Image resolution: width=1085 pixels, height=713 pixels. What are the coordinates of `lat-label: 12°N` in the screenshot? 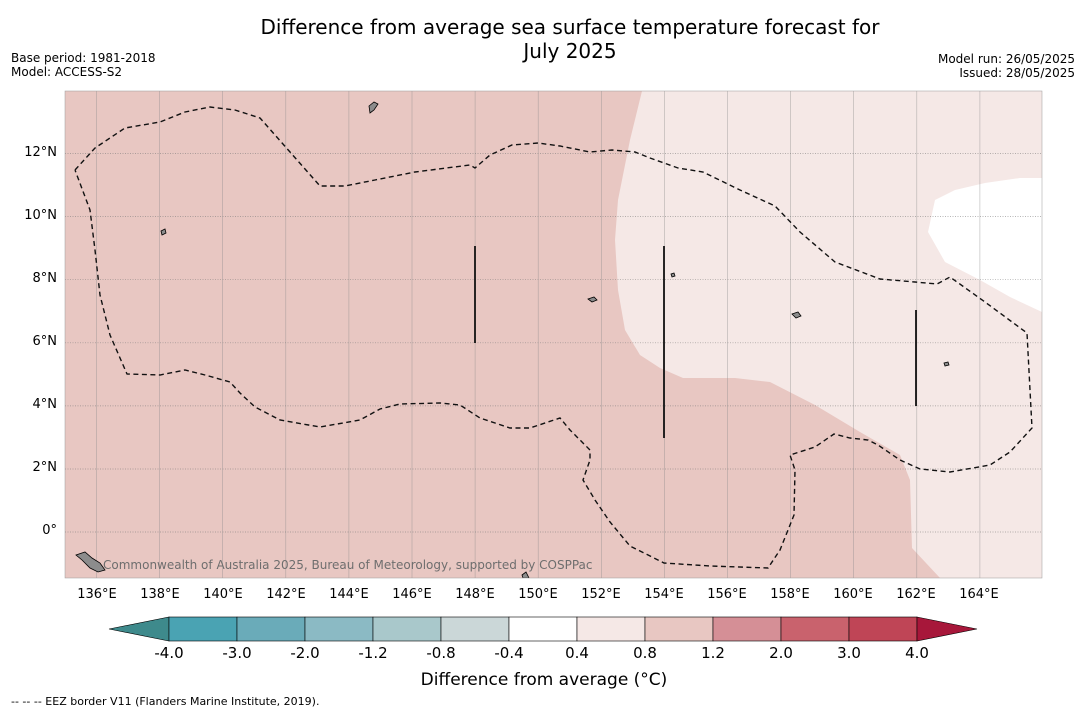 It's located at (40, 152).